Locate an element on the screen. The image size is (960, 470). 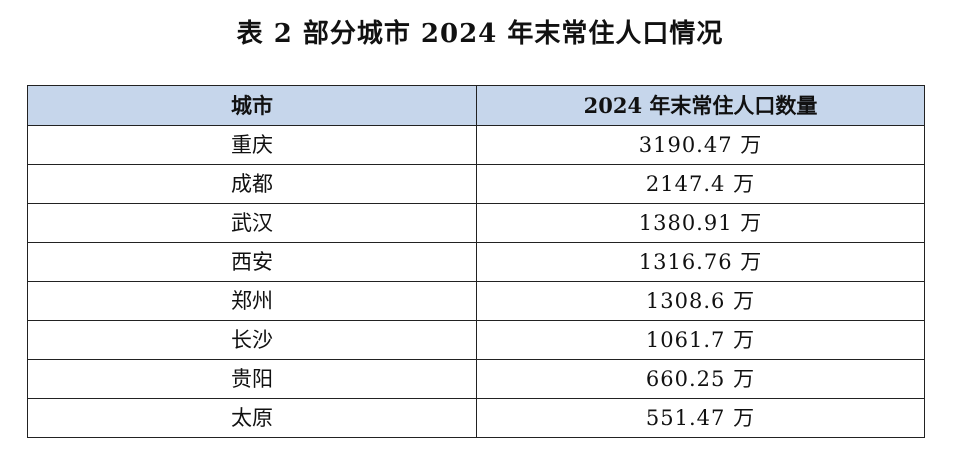
table-row: 重庆 3190.47 万 is located at coordinates (476, 145).